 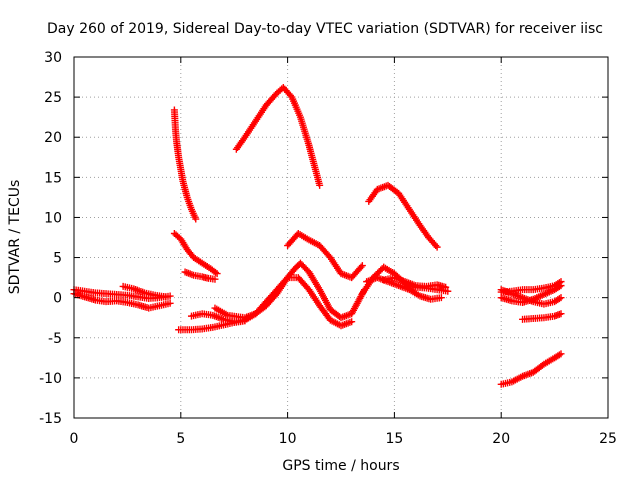 I want to click on y-tick-label: -15, so click(x=50, y=419).